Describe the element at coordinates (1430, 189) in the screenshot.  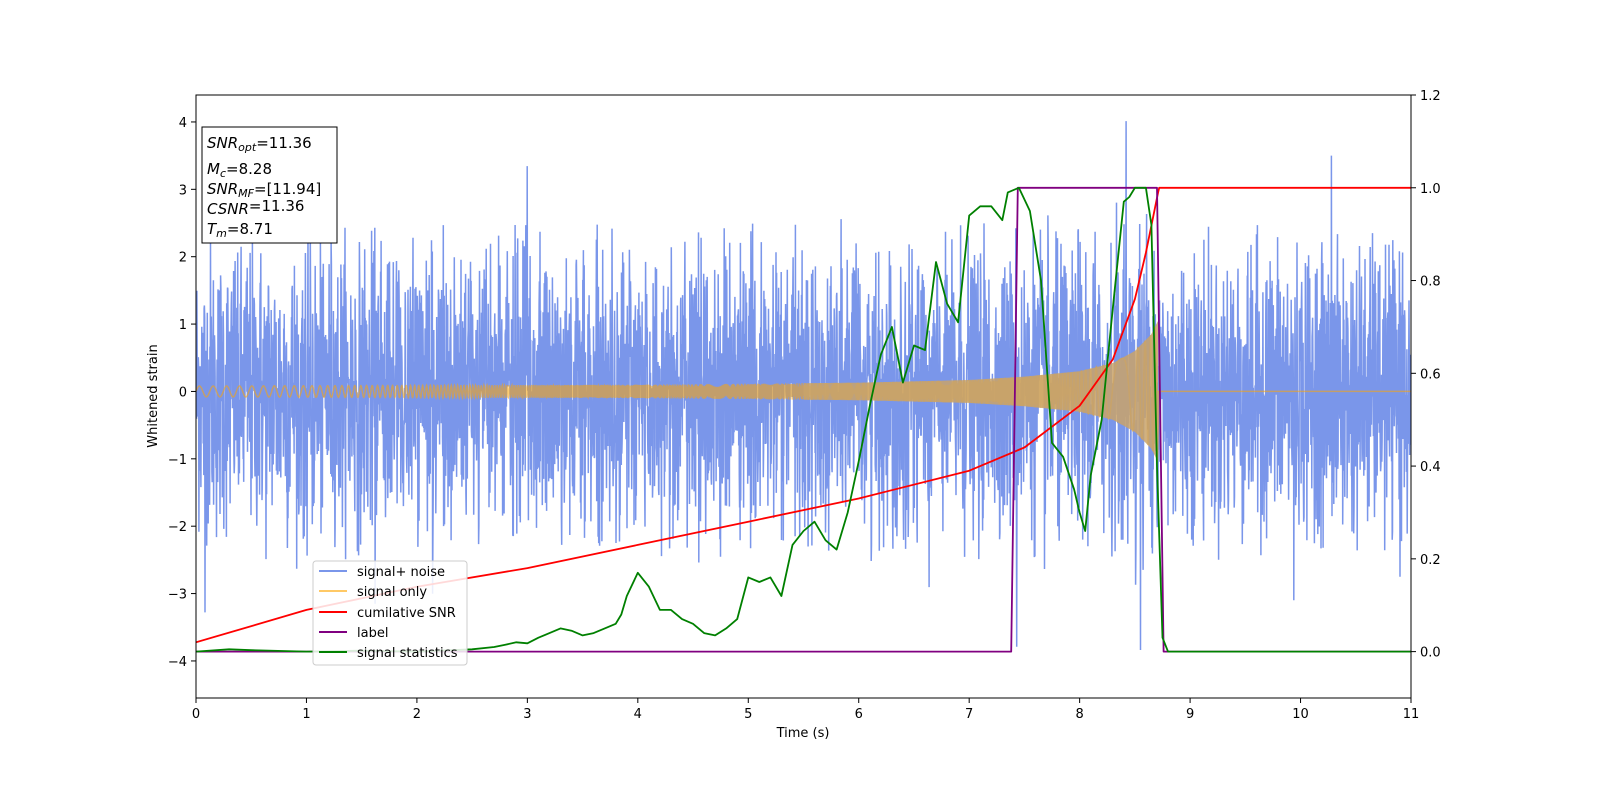
I see `y-tick-label-right: 1.0` at that location.